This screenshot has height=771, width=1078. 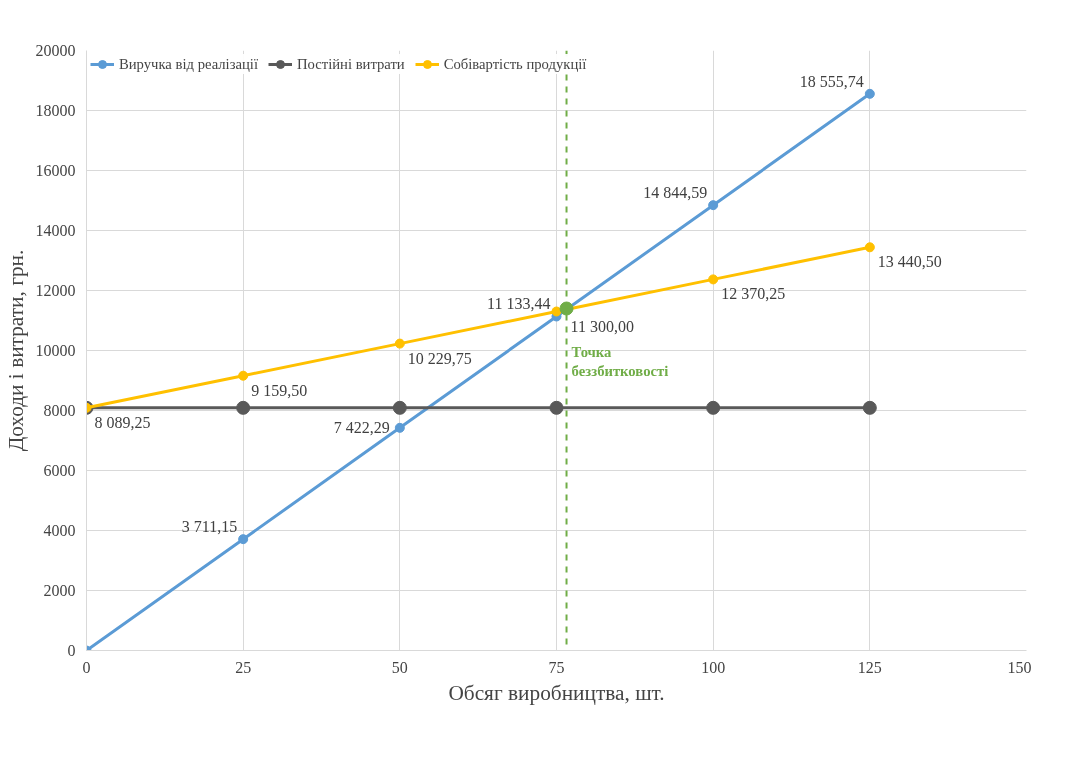 What do you see at coordinates (350, 64) in the screenshot?
I see `legend-label: Постійні витрати` at bounding box center [350, 64].